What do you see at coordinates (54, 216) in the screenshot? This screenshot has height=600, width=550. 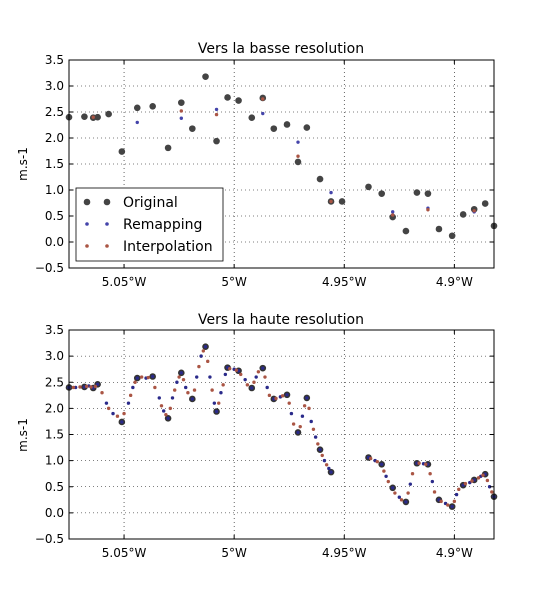 I see `y-tick-label: 0.5` at bounding box center [54, 216].